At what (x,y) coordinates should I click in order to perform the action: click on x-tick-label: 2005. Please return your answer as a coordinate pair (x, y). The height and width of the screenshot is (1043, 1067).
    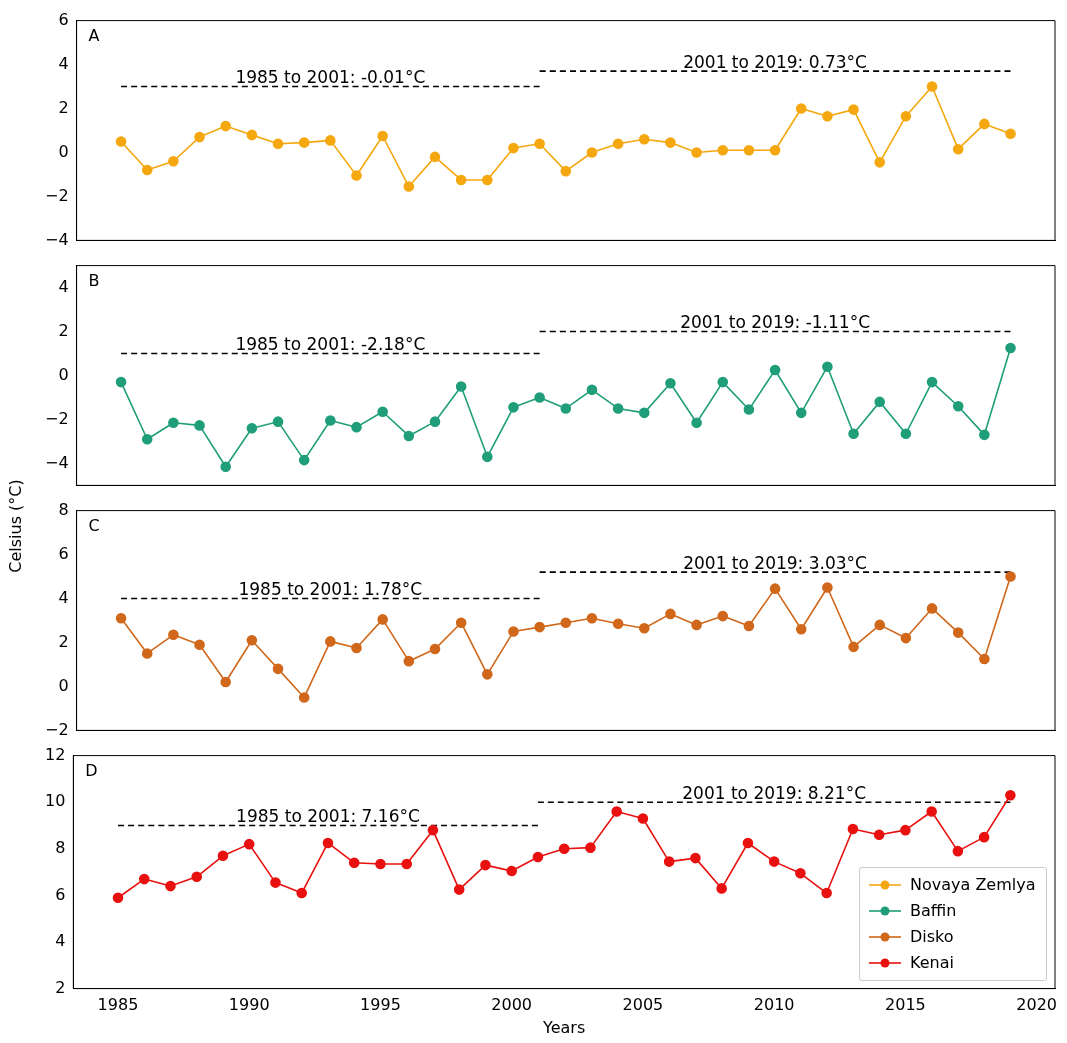
    Looking at the image, I should click on (643, 1005).